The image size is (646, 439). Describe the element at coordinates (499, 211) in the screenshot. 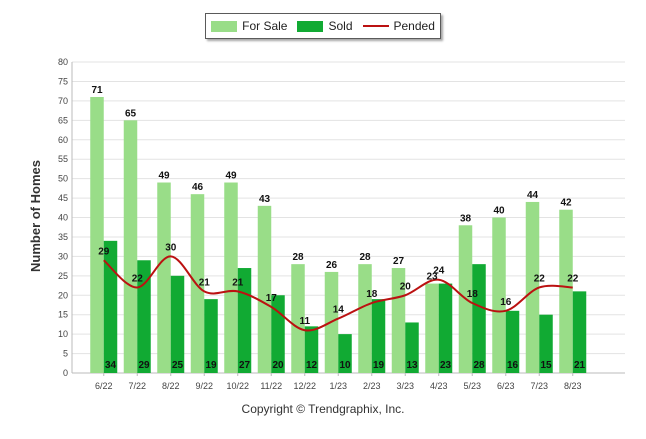

I see `data-label-for-sale: 40` at that location.